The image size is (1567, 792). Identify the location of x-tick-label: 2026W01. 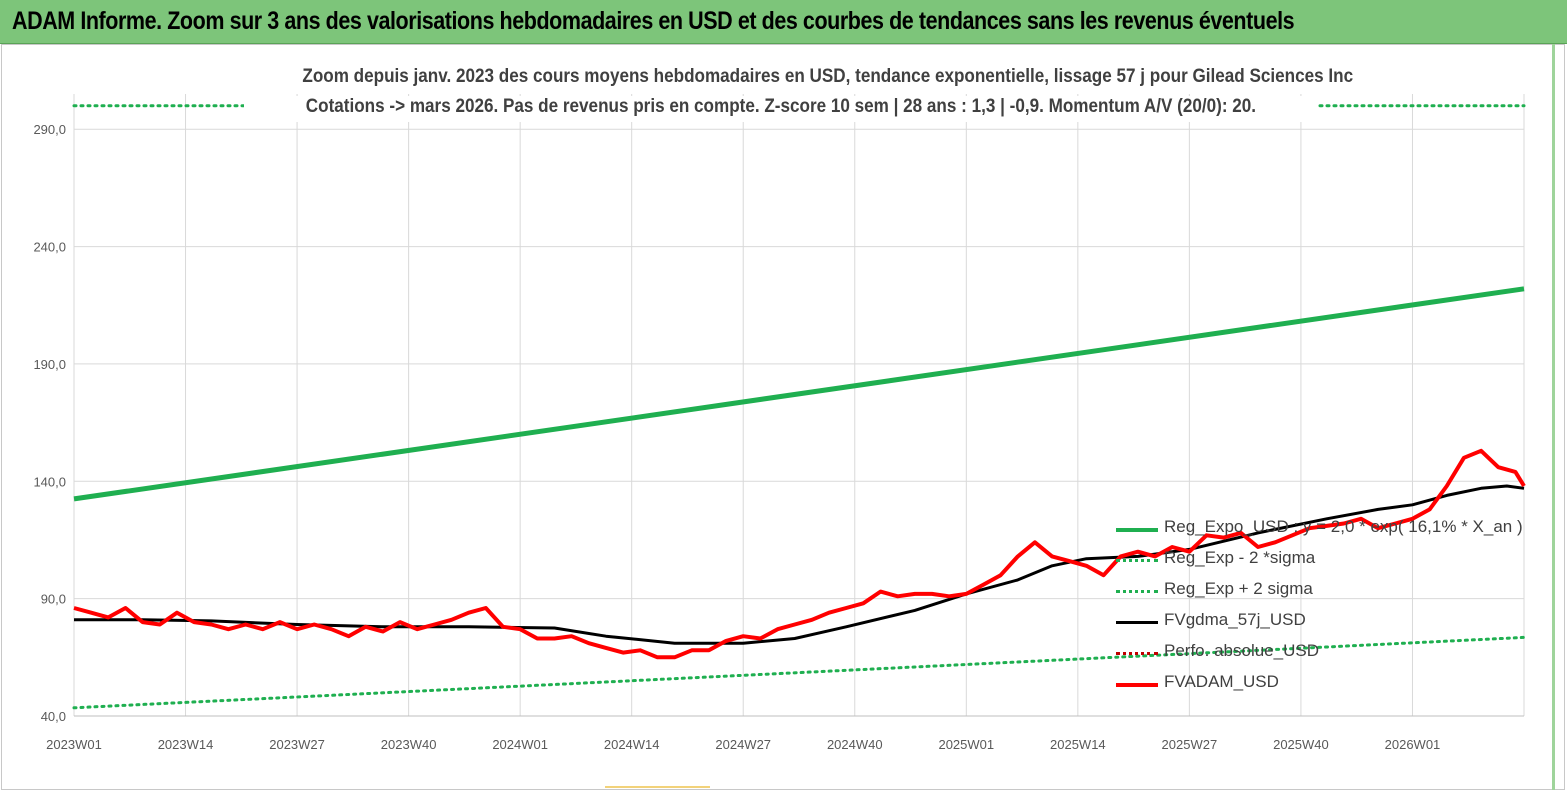
(1413, 744).